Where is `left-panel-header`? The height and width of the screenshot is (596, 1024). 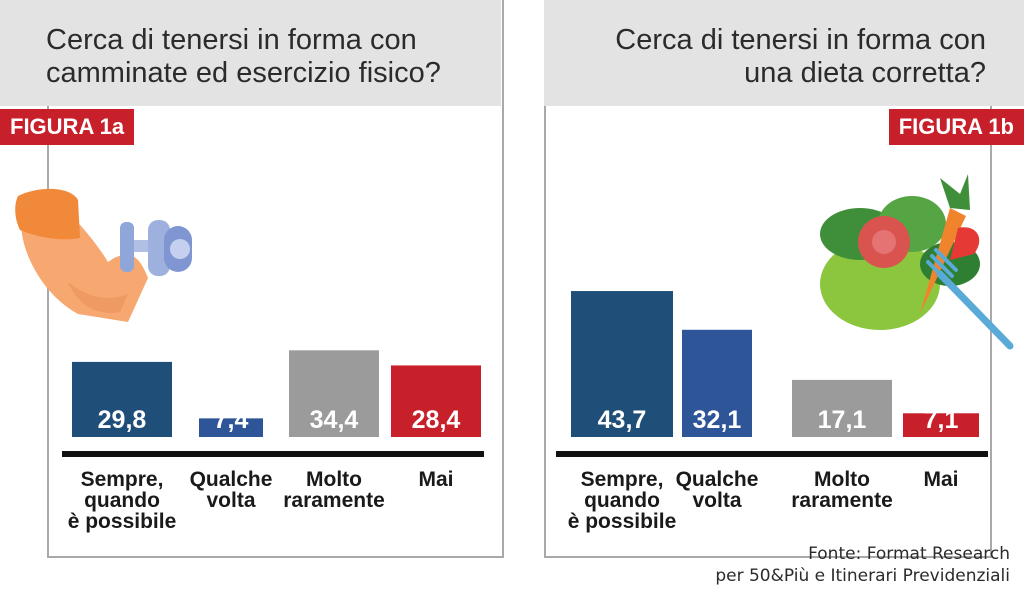 left-panel-header is located at coordinates (250, 53).